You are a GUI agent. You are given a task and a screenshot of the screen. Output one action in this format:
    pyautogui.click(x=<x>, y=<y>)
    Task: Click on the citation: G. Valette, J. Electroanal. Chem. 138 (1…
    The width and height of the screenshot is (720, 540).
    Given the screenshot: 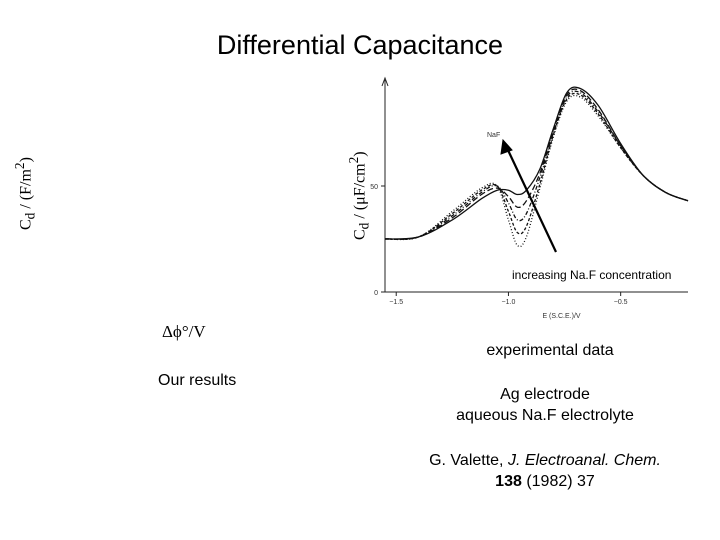 What is the action you would take?
    pyautogui.click(x=545, y=471)
    